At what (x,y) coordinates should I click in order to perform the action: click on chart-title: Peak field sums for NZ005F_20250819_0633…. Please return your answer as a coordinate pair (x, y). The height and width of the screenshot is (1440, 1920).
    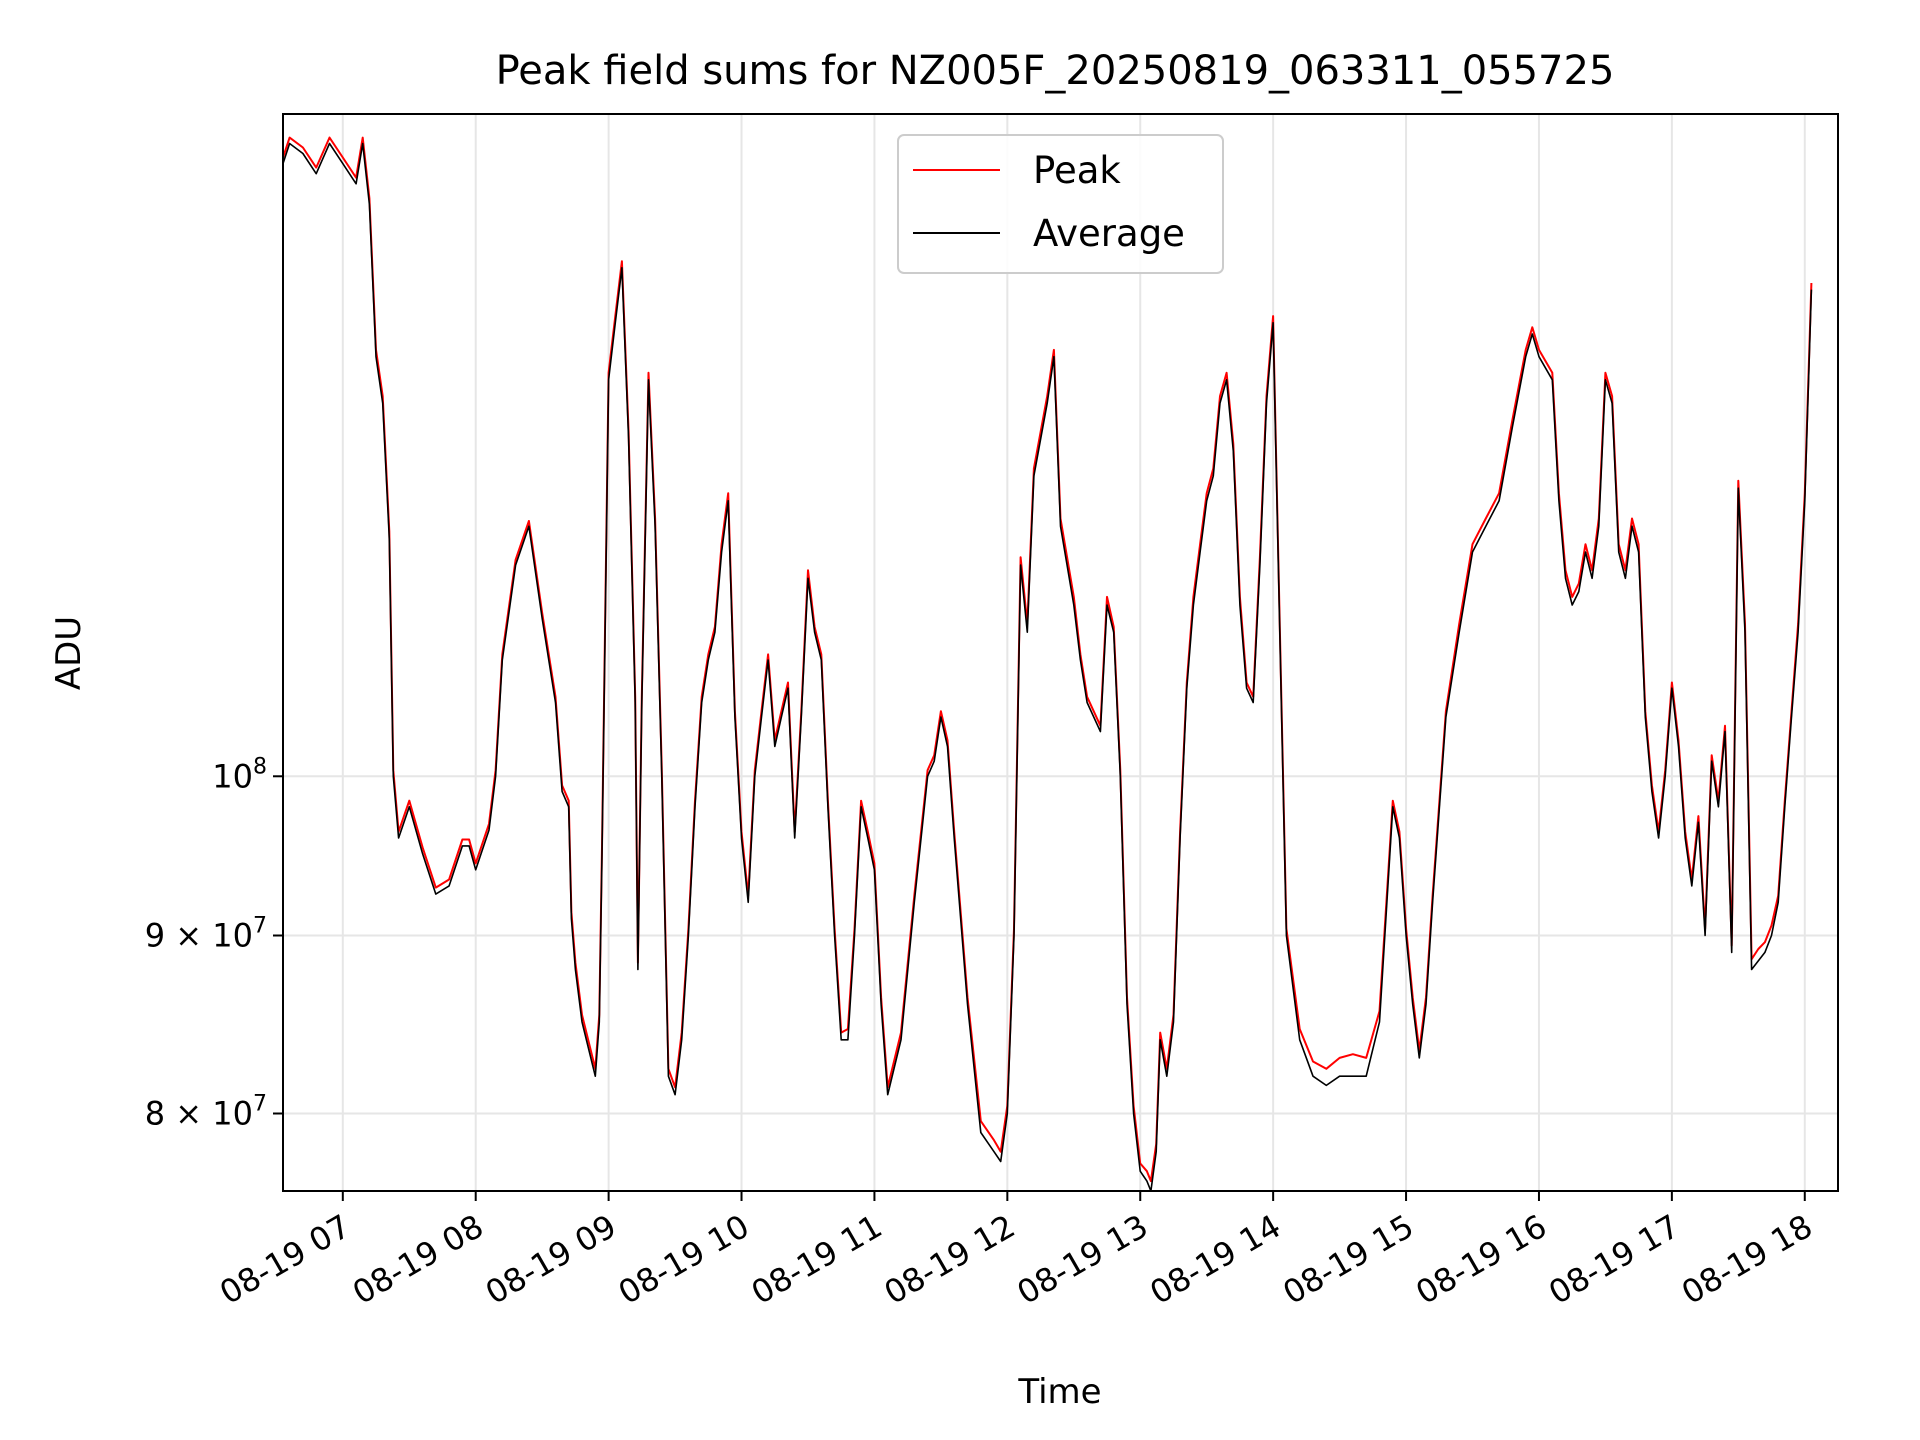
    Looking at the image, I should click on (1055, 71).